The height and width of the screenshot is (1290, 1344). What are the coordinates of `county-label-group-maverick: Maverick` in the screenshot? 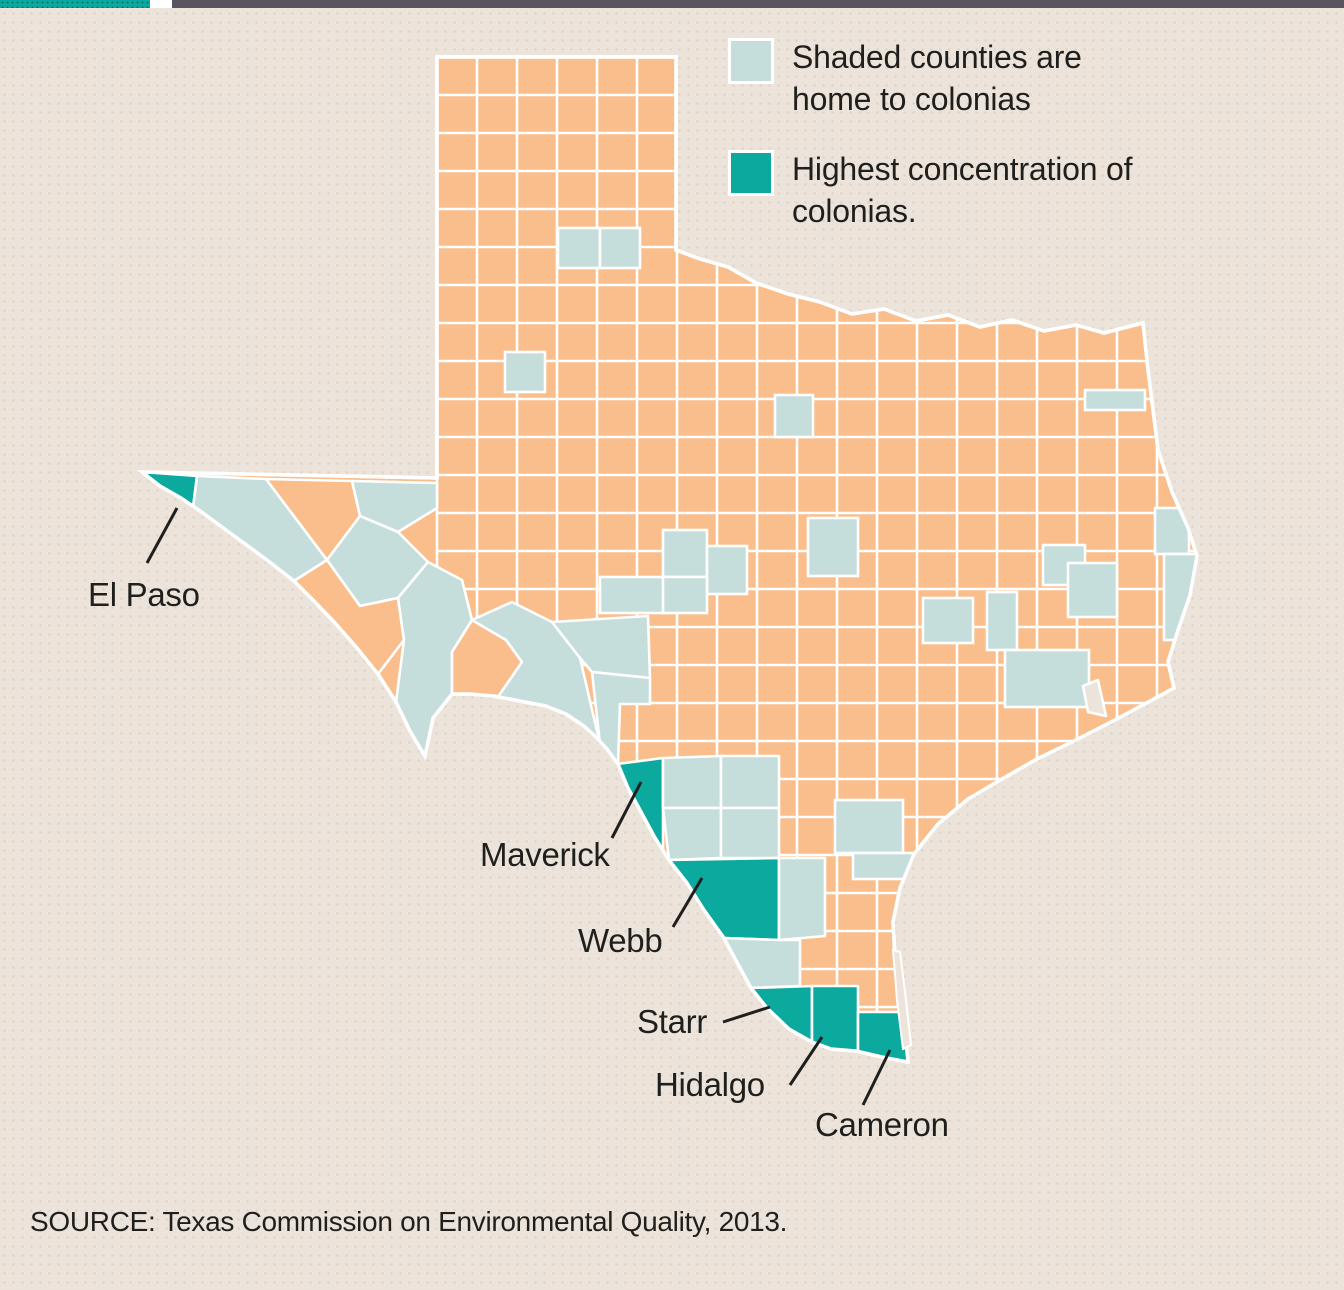 It's located at (561, 827).